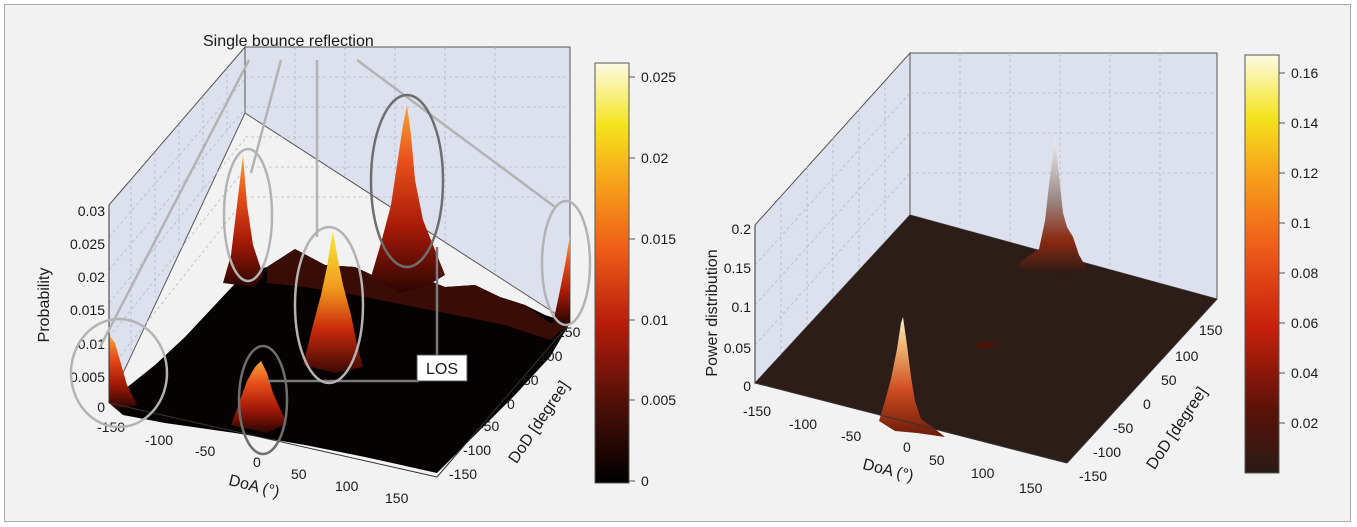  I want to click on left-x-tick: 100, so click(347, 486).